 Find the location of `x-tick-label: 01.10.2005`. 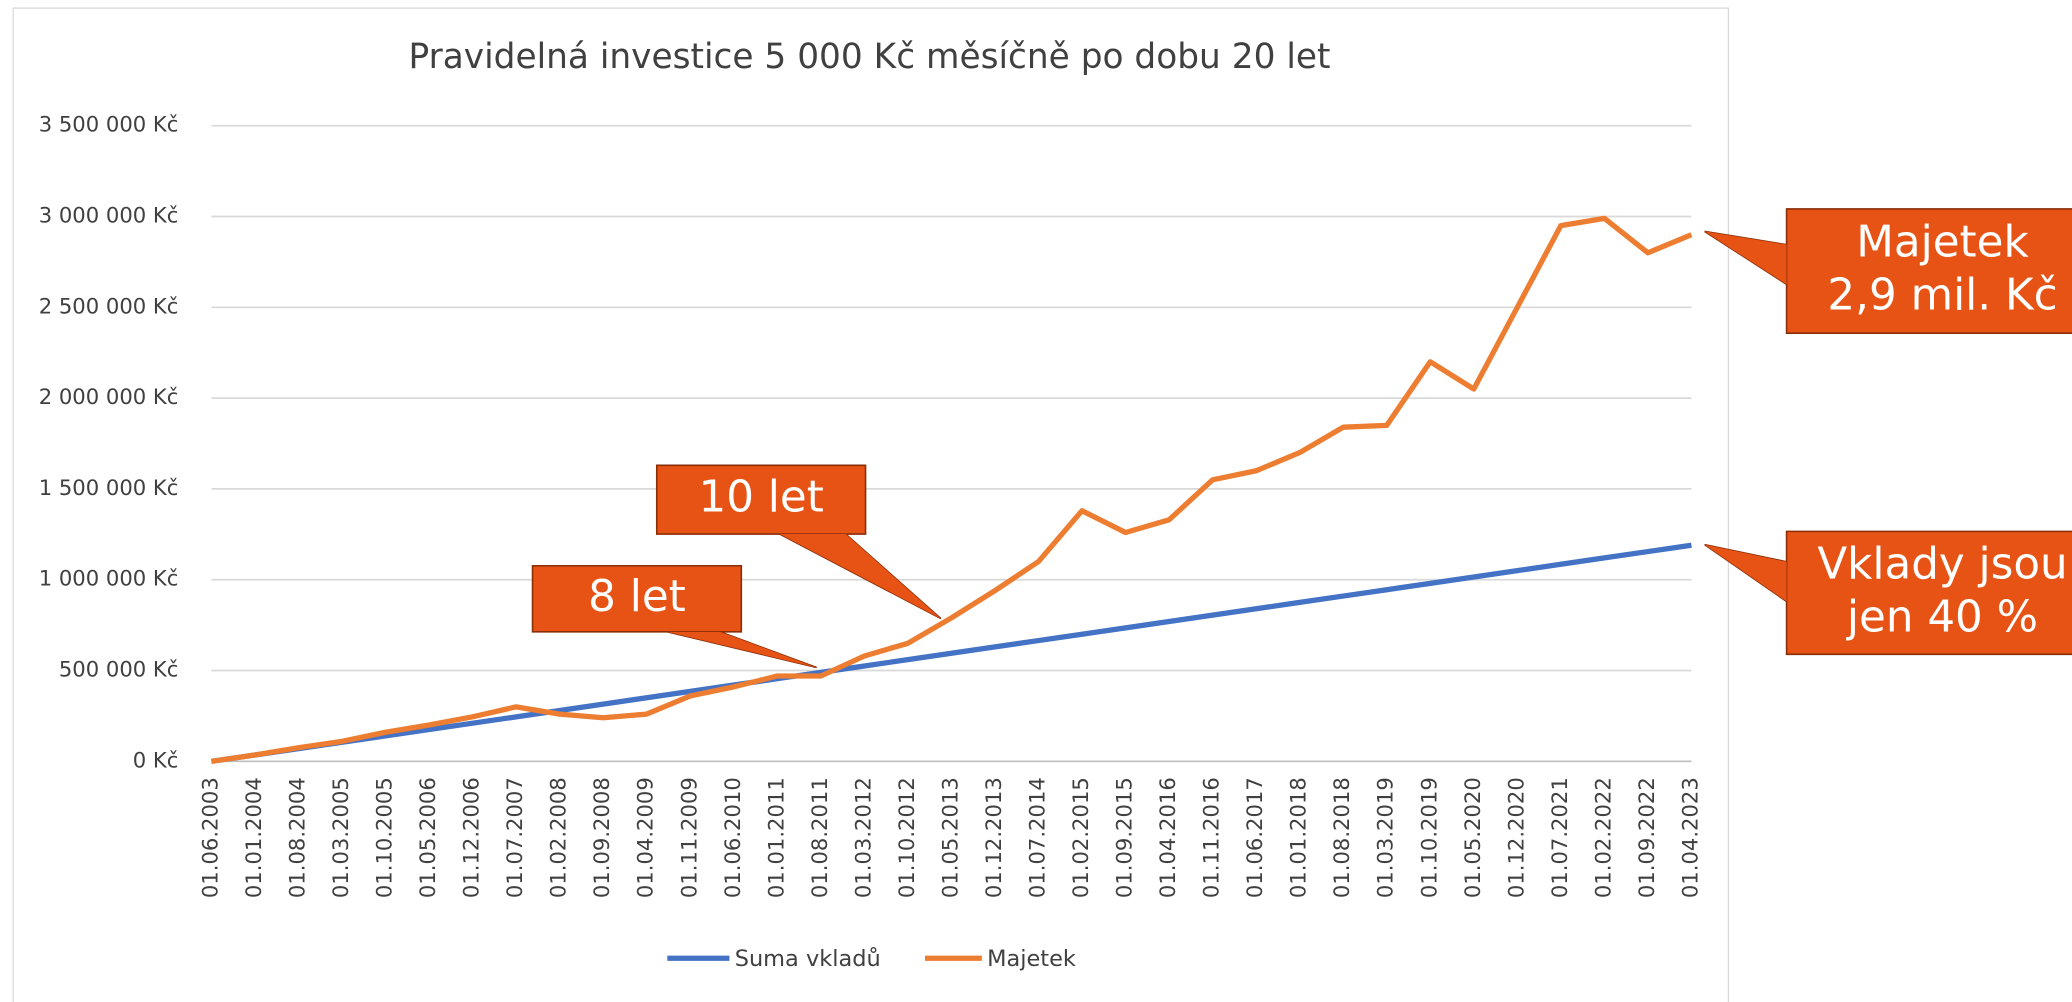

x-tick-label: 01.10.2005 is located at coordinates (384, 837).